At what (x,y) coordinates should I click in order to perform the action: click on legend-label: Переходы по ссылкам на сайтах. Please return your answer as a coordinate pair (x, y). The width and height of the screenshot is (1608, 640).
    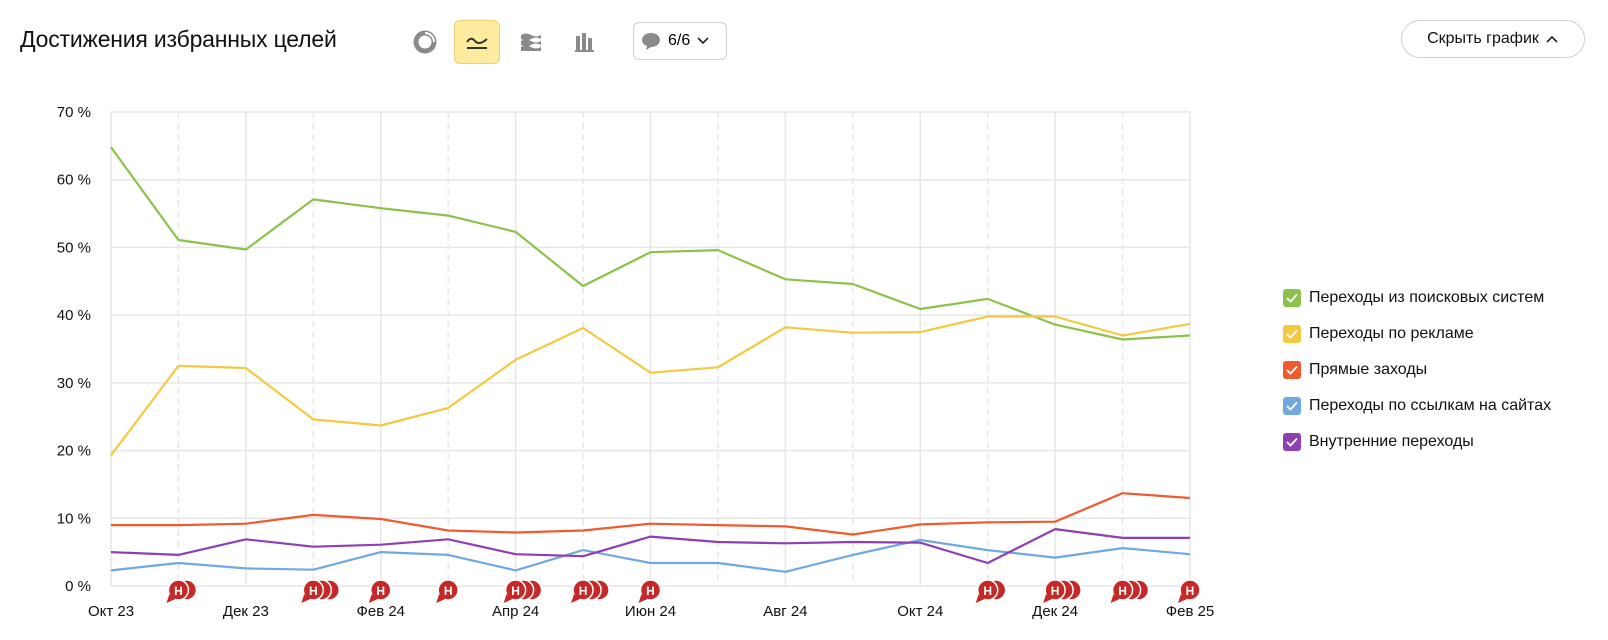
    Looking at the image, I should click on (1430, 405).